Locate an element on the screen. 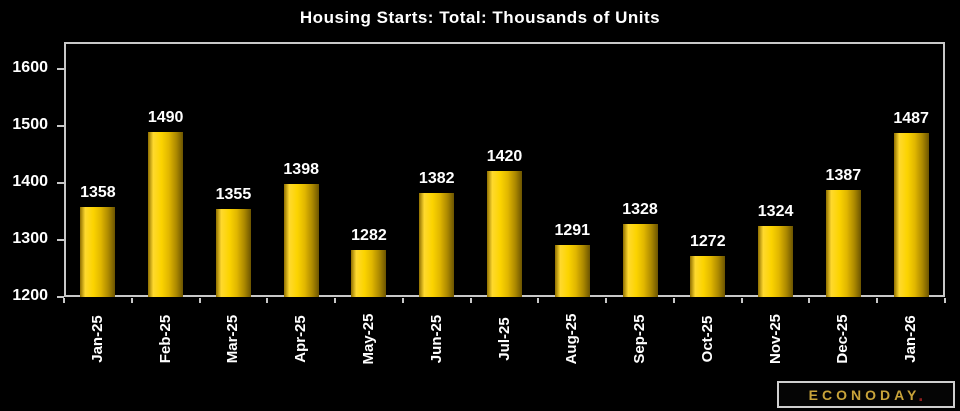 The height and width of the screenshot is (411, 960). bar-value-label: 1358 is located at coordinates (98, 192).